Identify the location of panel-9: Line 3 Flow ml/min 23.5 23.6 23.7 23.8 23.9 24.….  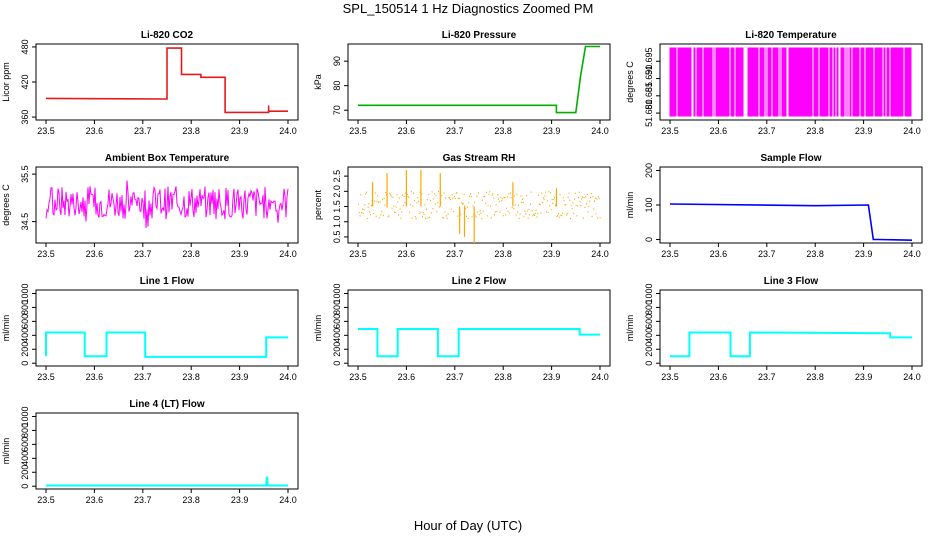
(774, 329).